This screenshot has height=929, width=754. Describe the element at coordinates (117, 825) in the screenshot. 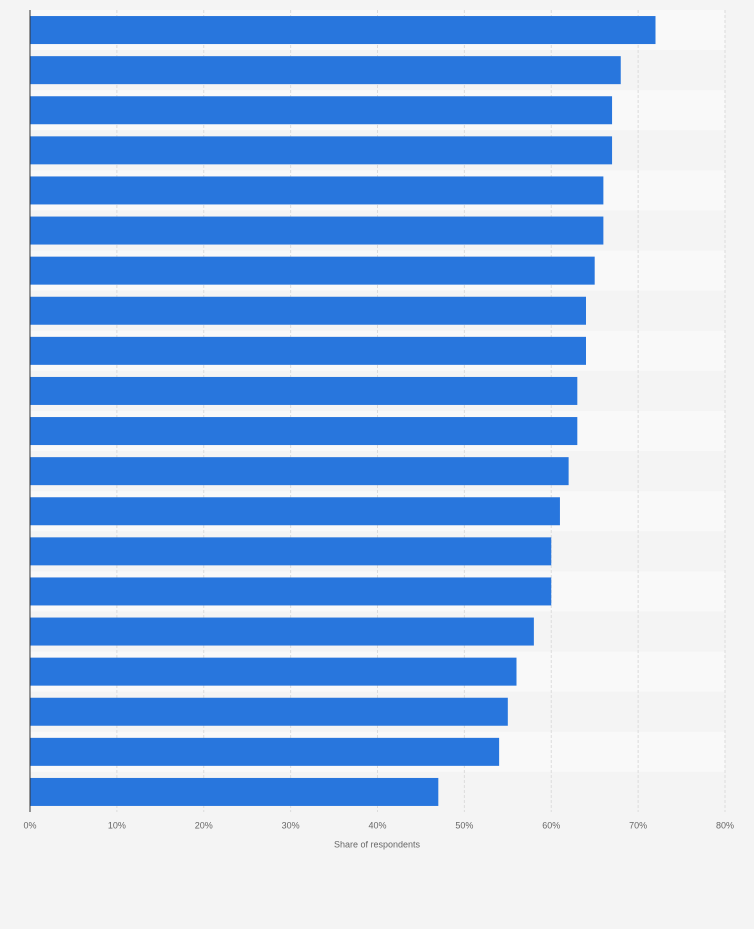

I see `x-tick-label: 10%` at that location.